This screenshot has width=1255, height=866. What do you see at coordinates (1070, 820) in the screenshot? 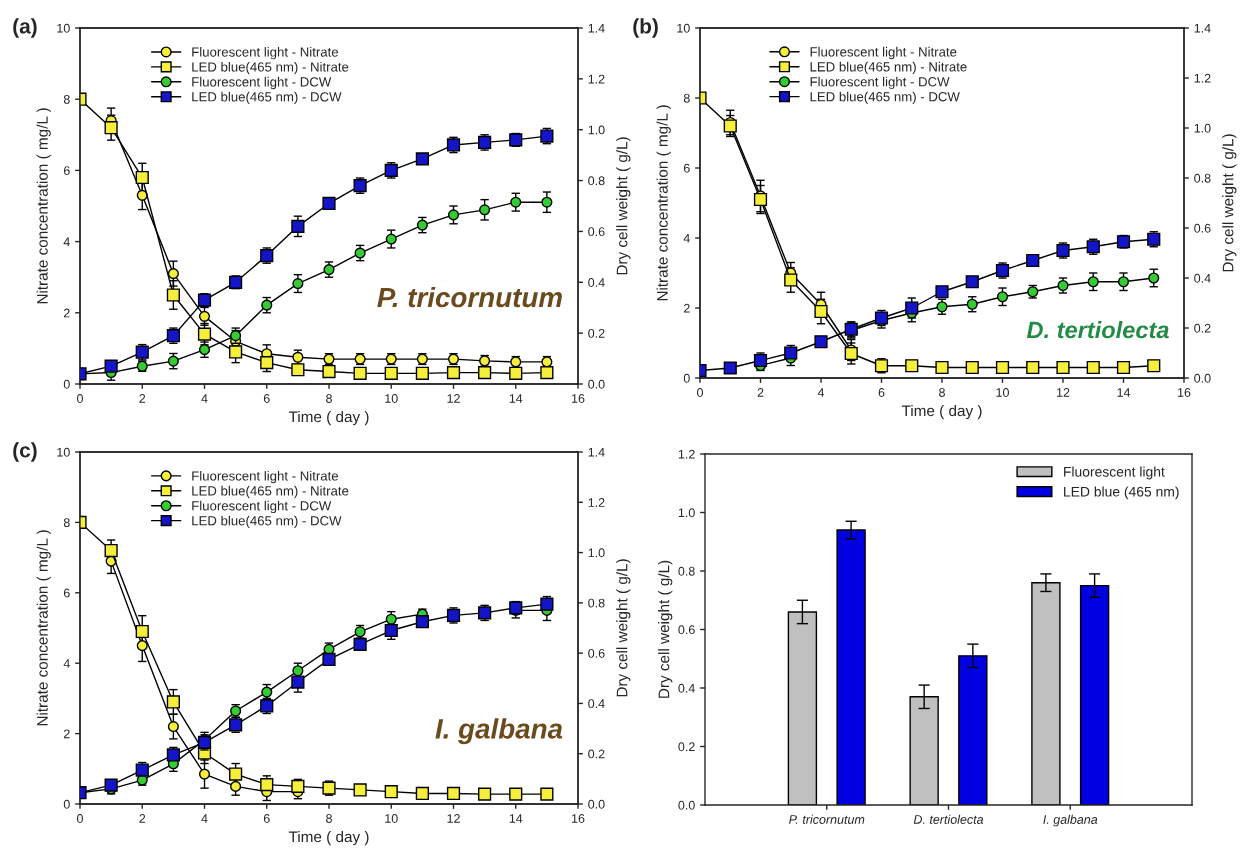
I see `x-tick-label: I. galbana` at bounding box center [1070, 820].